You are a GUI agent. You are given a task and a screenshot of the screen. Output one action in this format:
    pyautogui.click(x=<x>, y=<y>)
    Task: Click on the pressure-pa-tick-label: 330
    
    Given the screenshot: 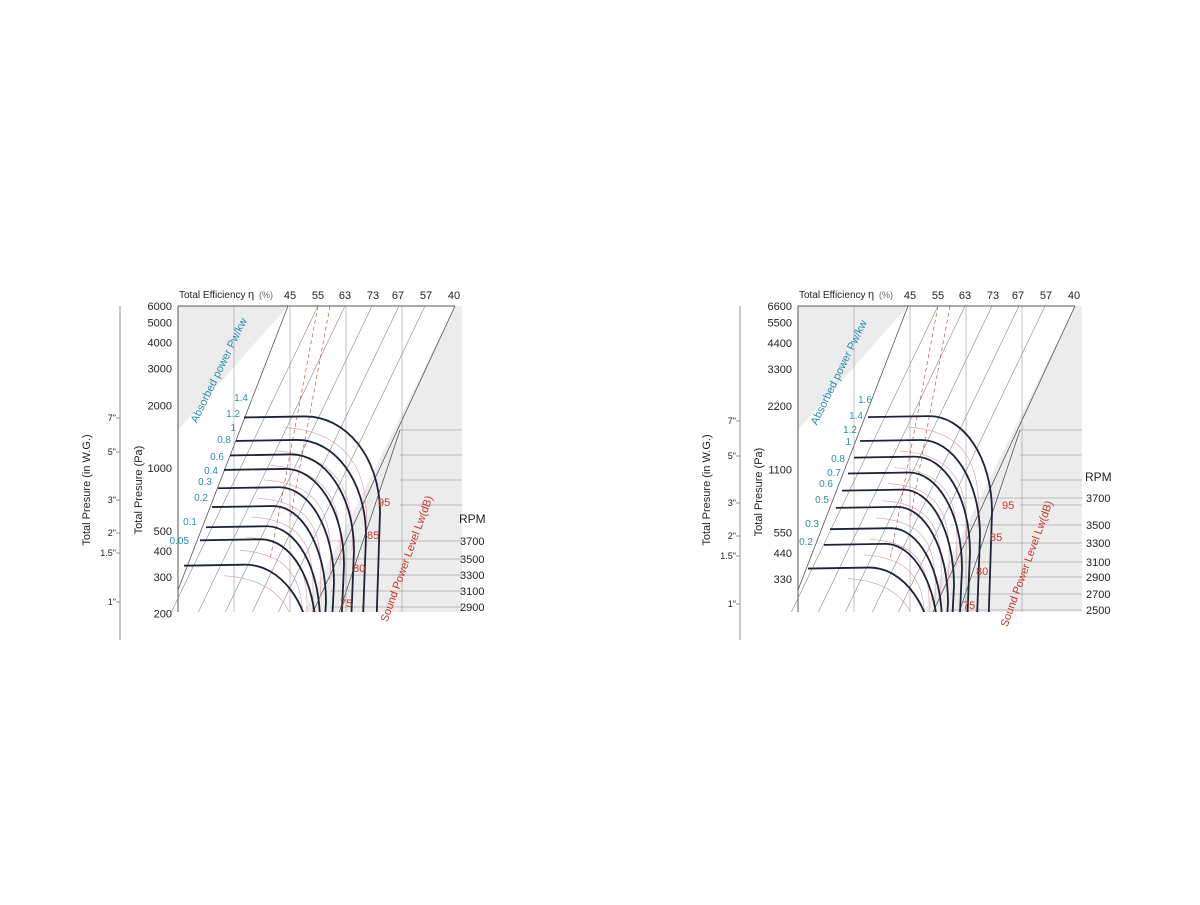 What is the action you would take?
    pyautogui.click(x=783, y=580)
    